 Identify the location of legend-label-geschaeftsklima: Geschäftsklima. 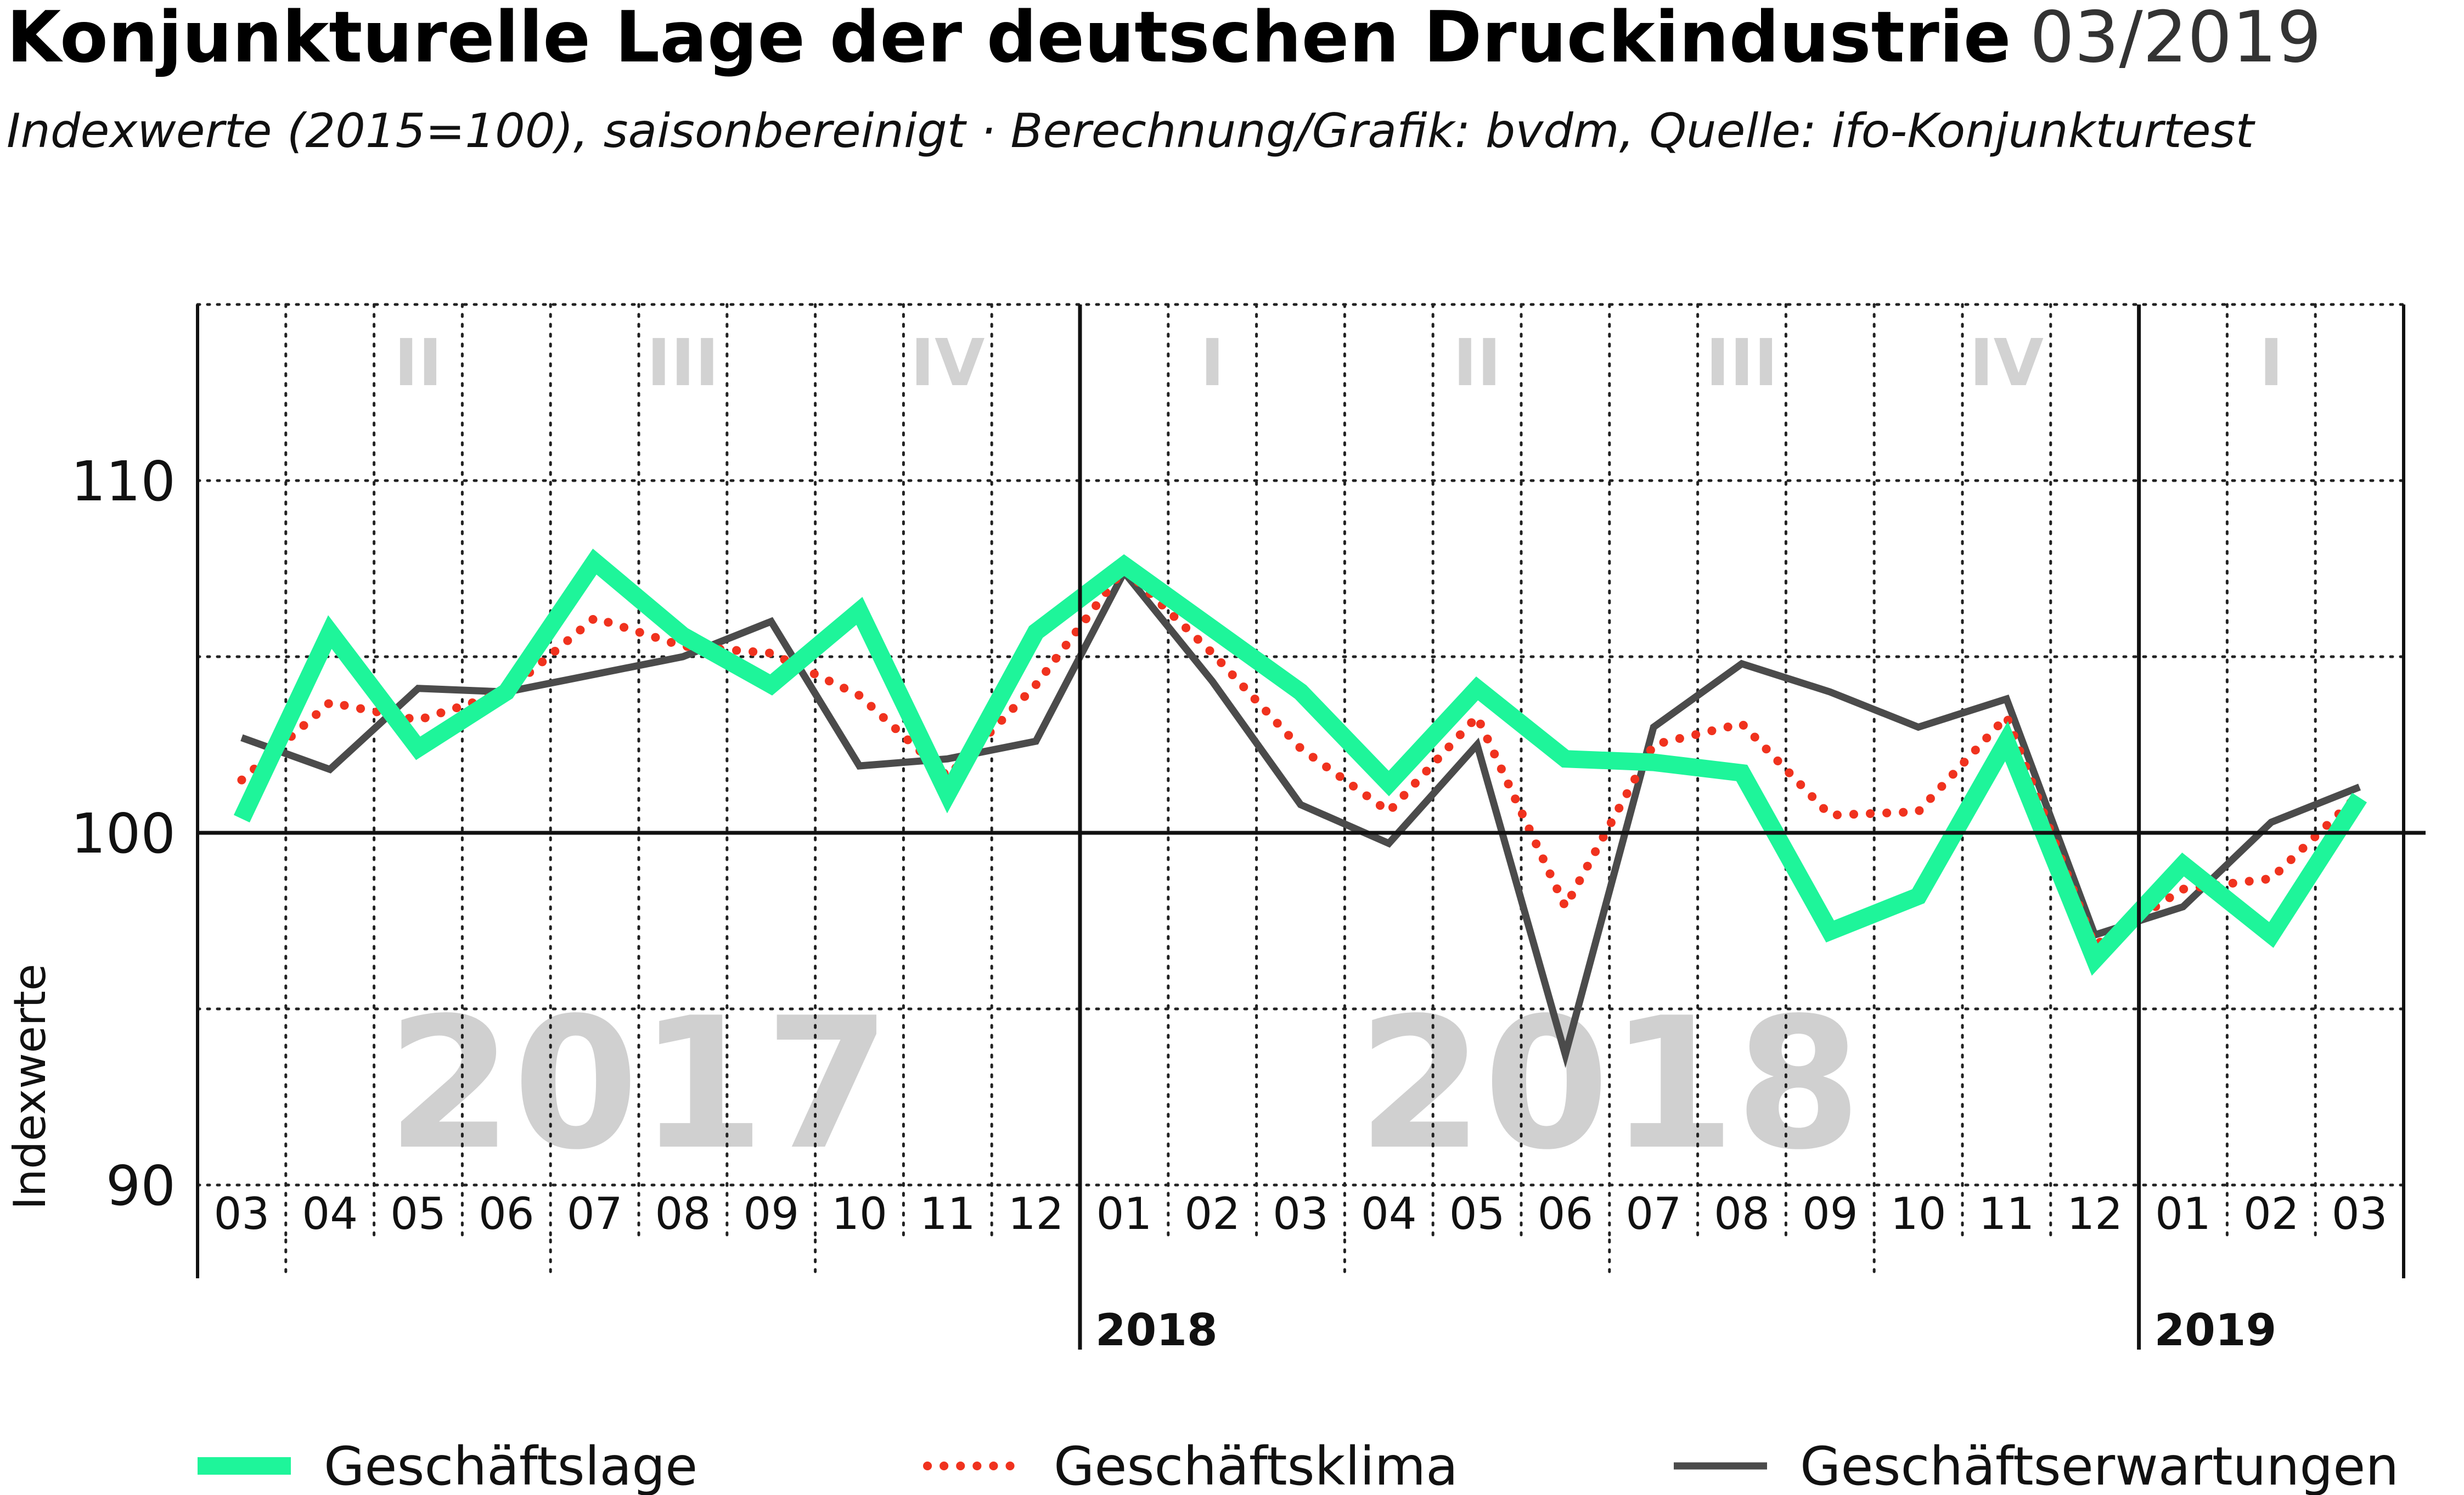
(1256, 1465).